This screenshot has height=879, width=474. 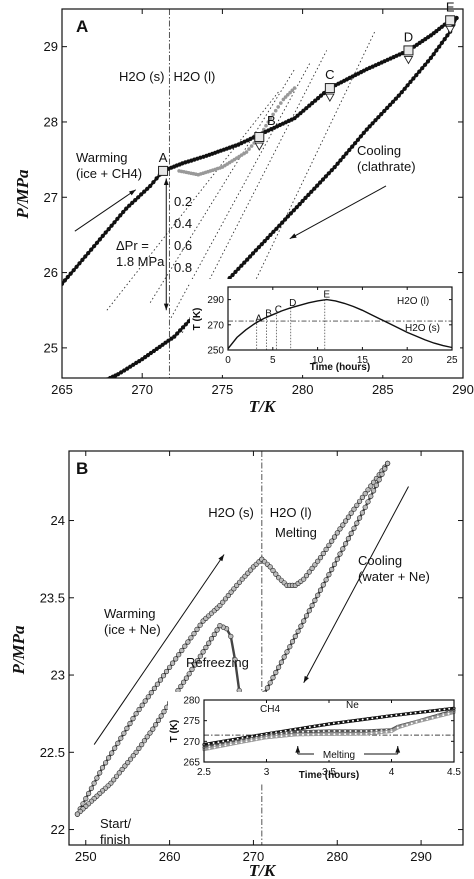 I want to click on delta-p-label: ΔPr =, so click(x=132, y=245).